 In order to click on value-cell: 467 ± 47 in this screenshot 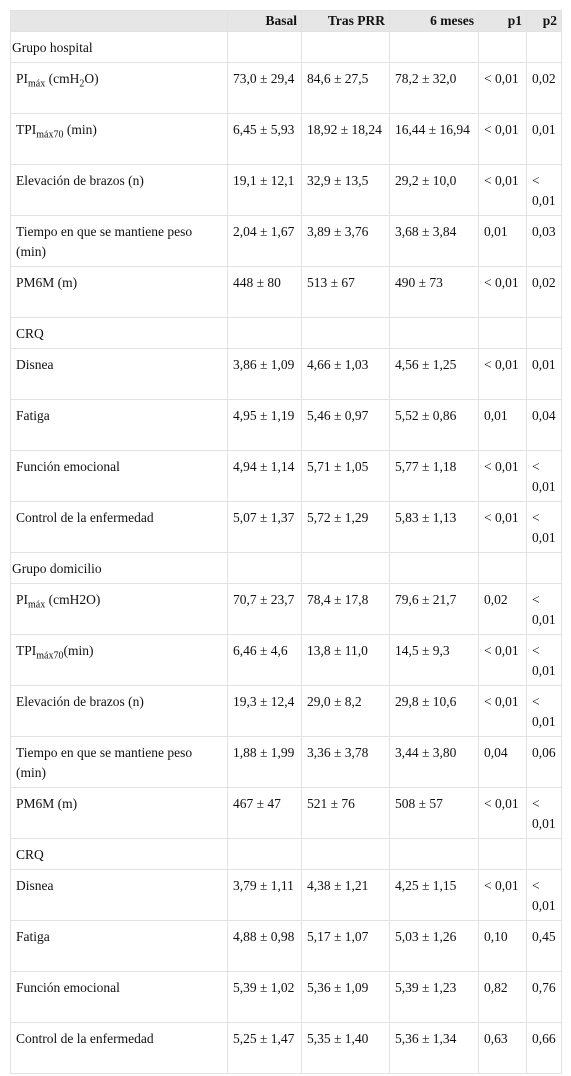, I will do `click(264, 813)`.